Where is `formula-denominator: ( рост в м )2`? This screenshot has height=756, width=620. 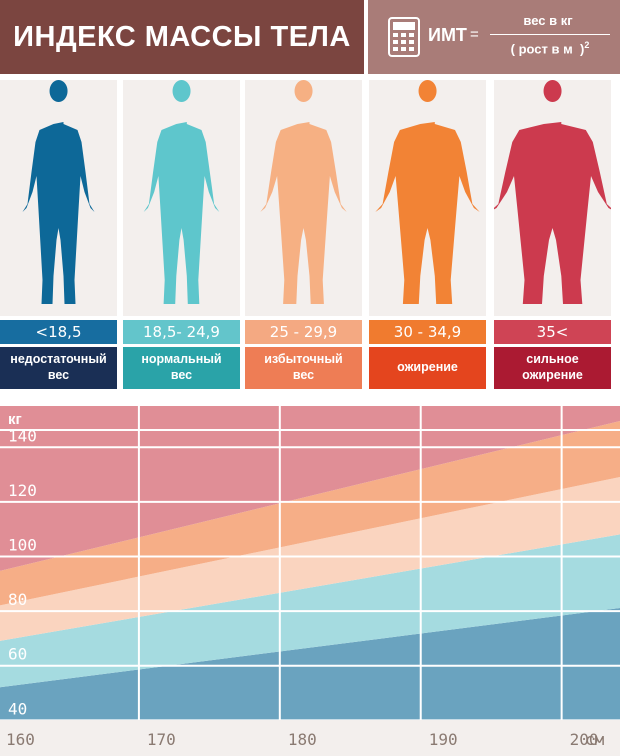
formula-denominator: ( рост в м )2 is located at coordinates (550, 48).